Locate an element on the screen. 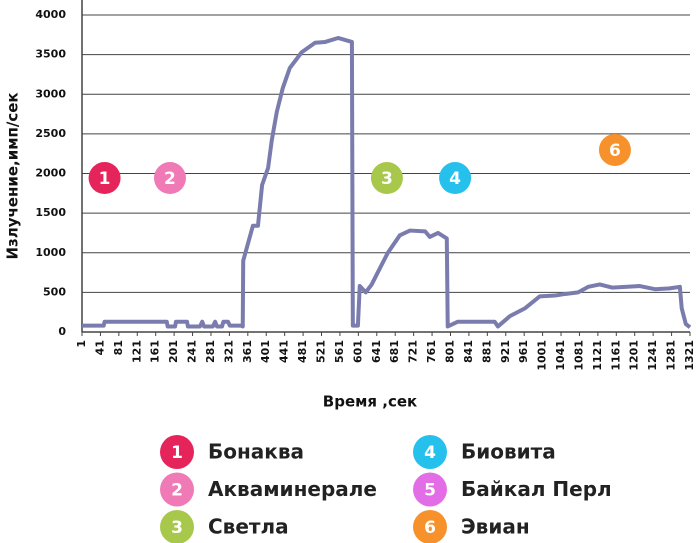  x-tick-label: 281 is located at coordinates (210, 351).